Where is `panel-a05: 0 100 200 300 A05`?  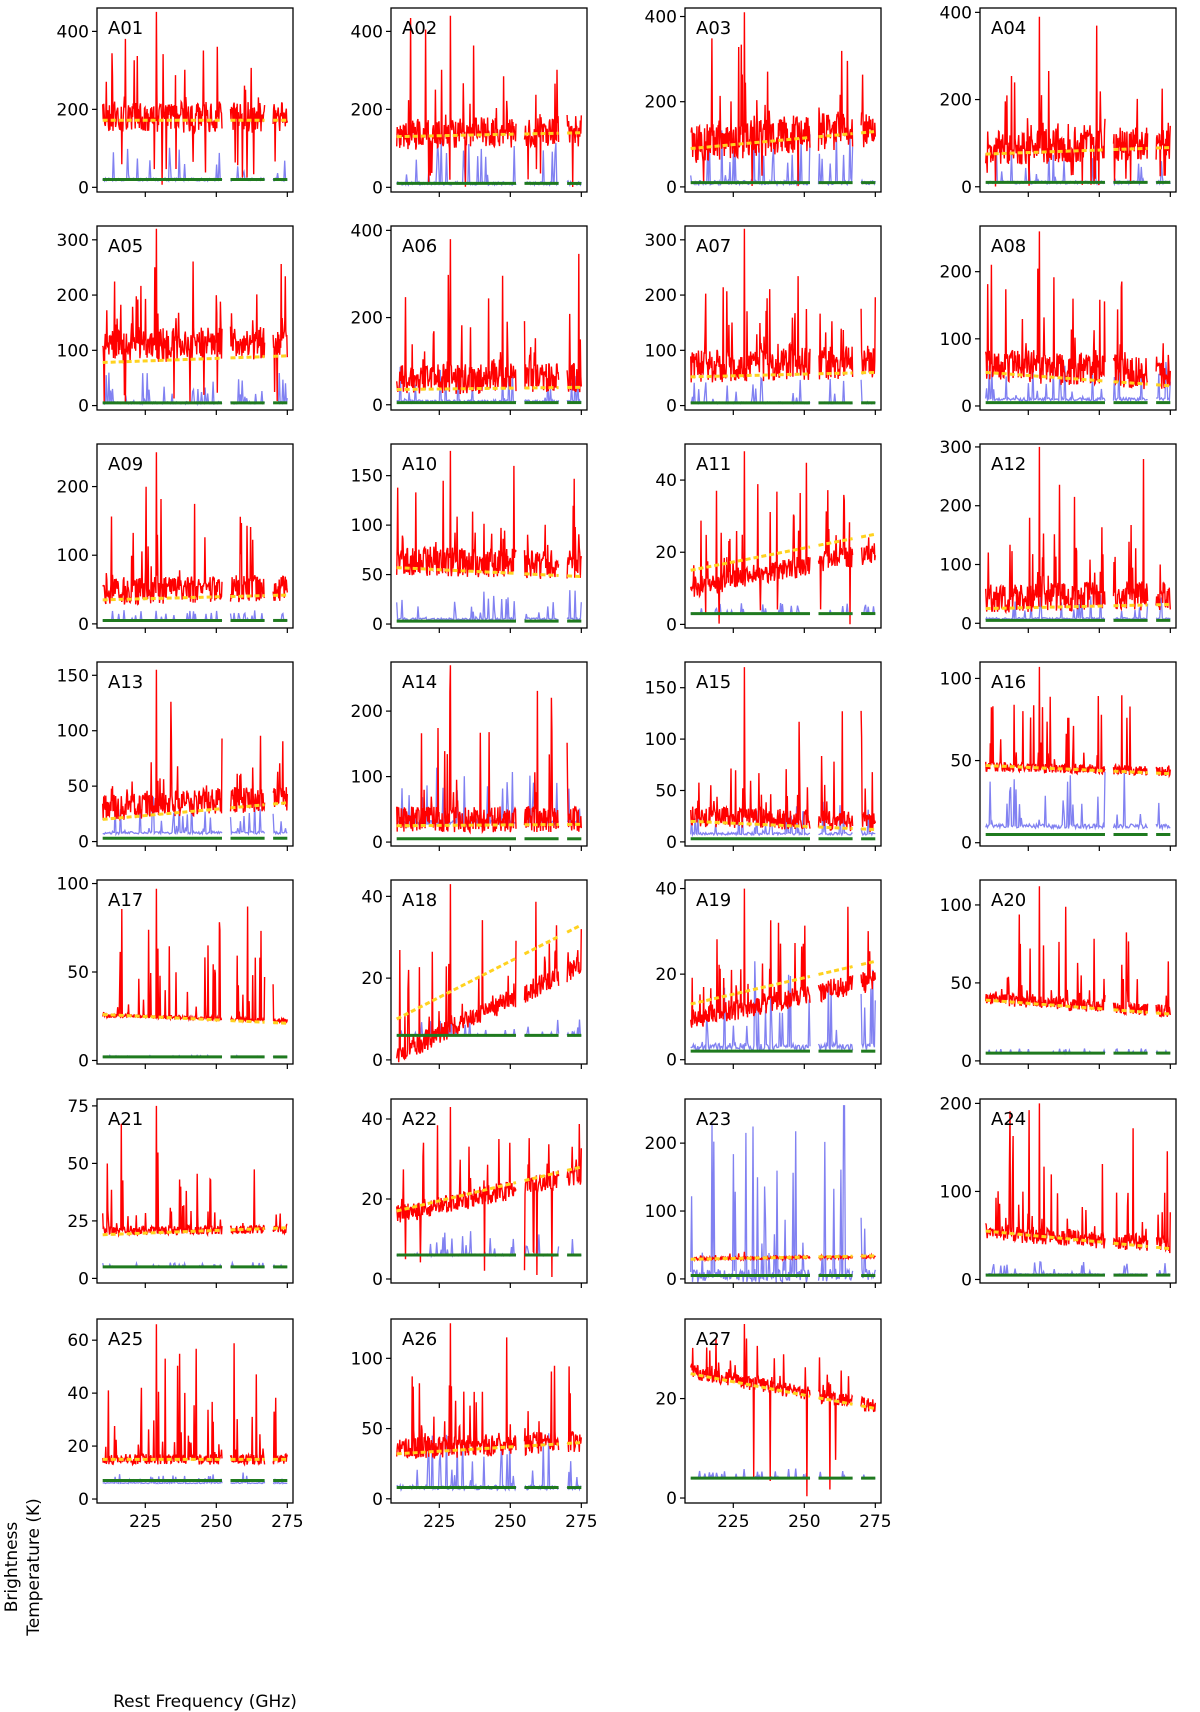 panel-a05: 0 100 200 300 A05 is located at coordinates (175, 321).